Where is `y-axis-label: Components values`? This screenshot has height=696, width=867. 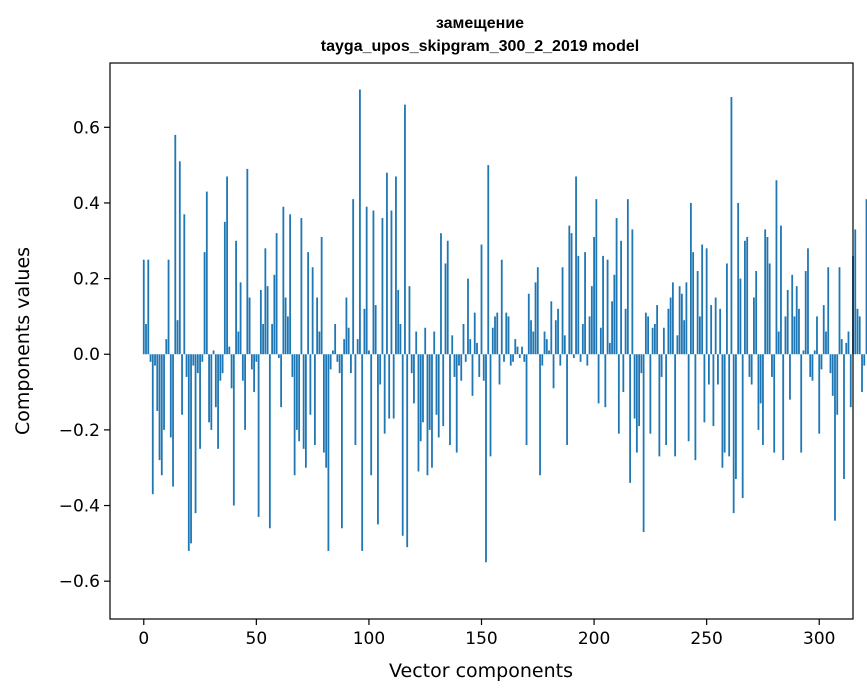 y-axis-label: Components values is located at coordinates (23, 341).